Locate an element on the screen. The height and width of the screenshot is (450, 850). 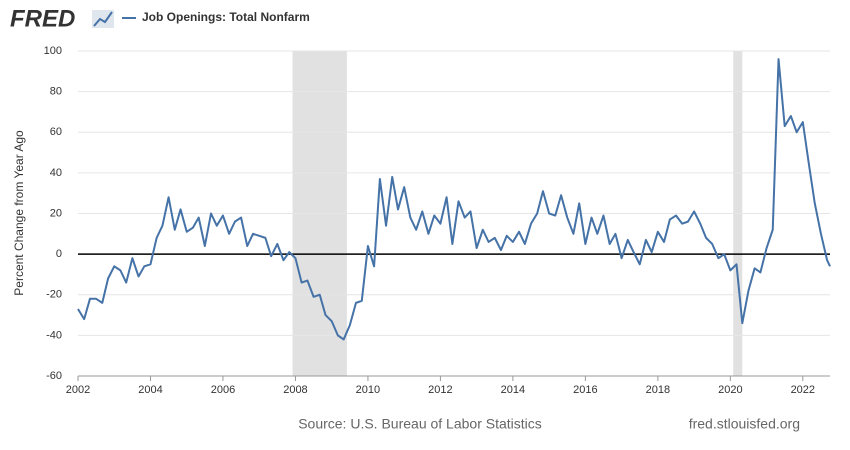
site: fred.stlouisfed.org is located at coordinates (744, 424).